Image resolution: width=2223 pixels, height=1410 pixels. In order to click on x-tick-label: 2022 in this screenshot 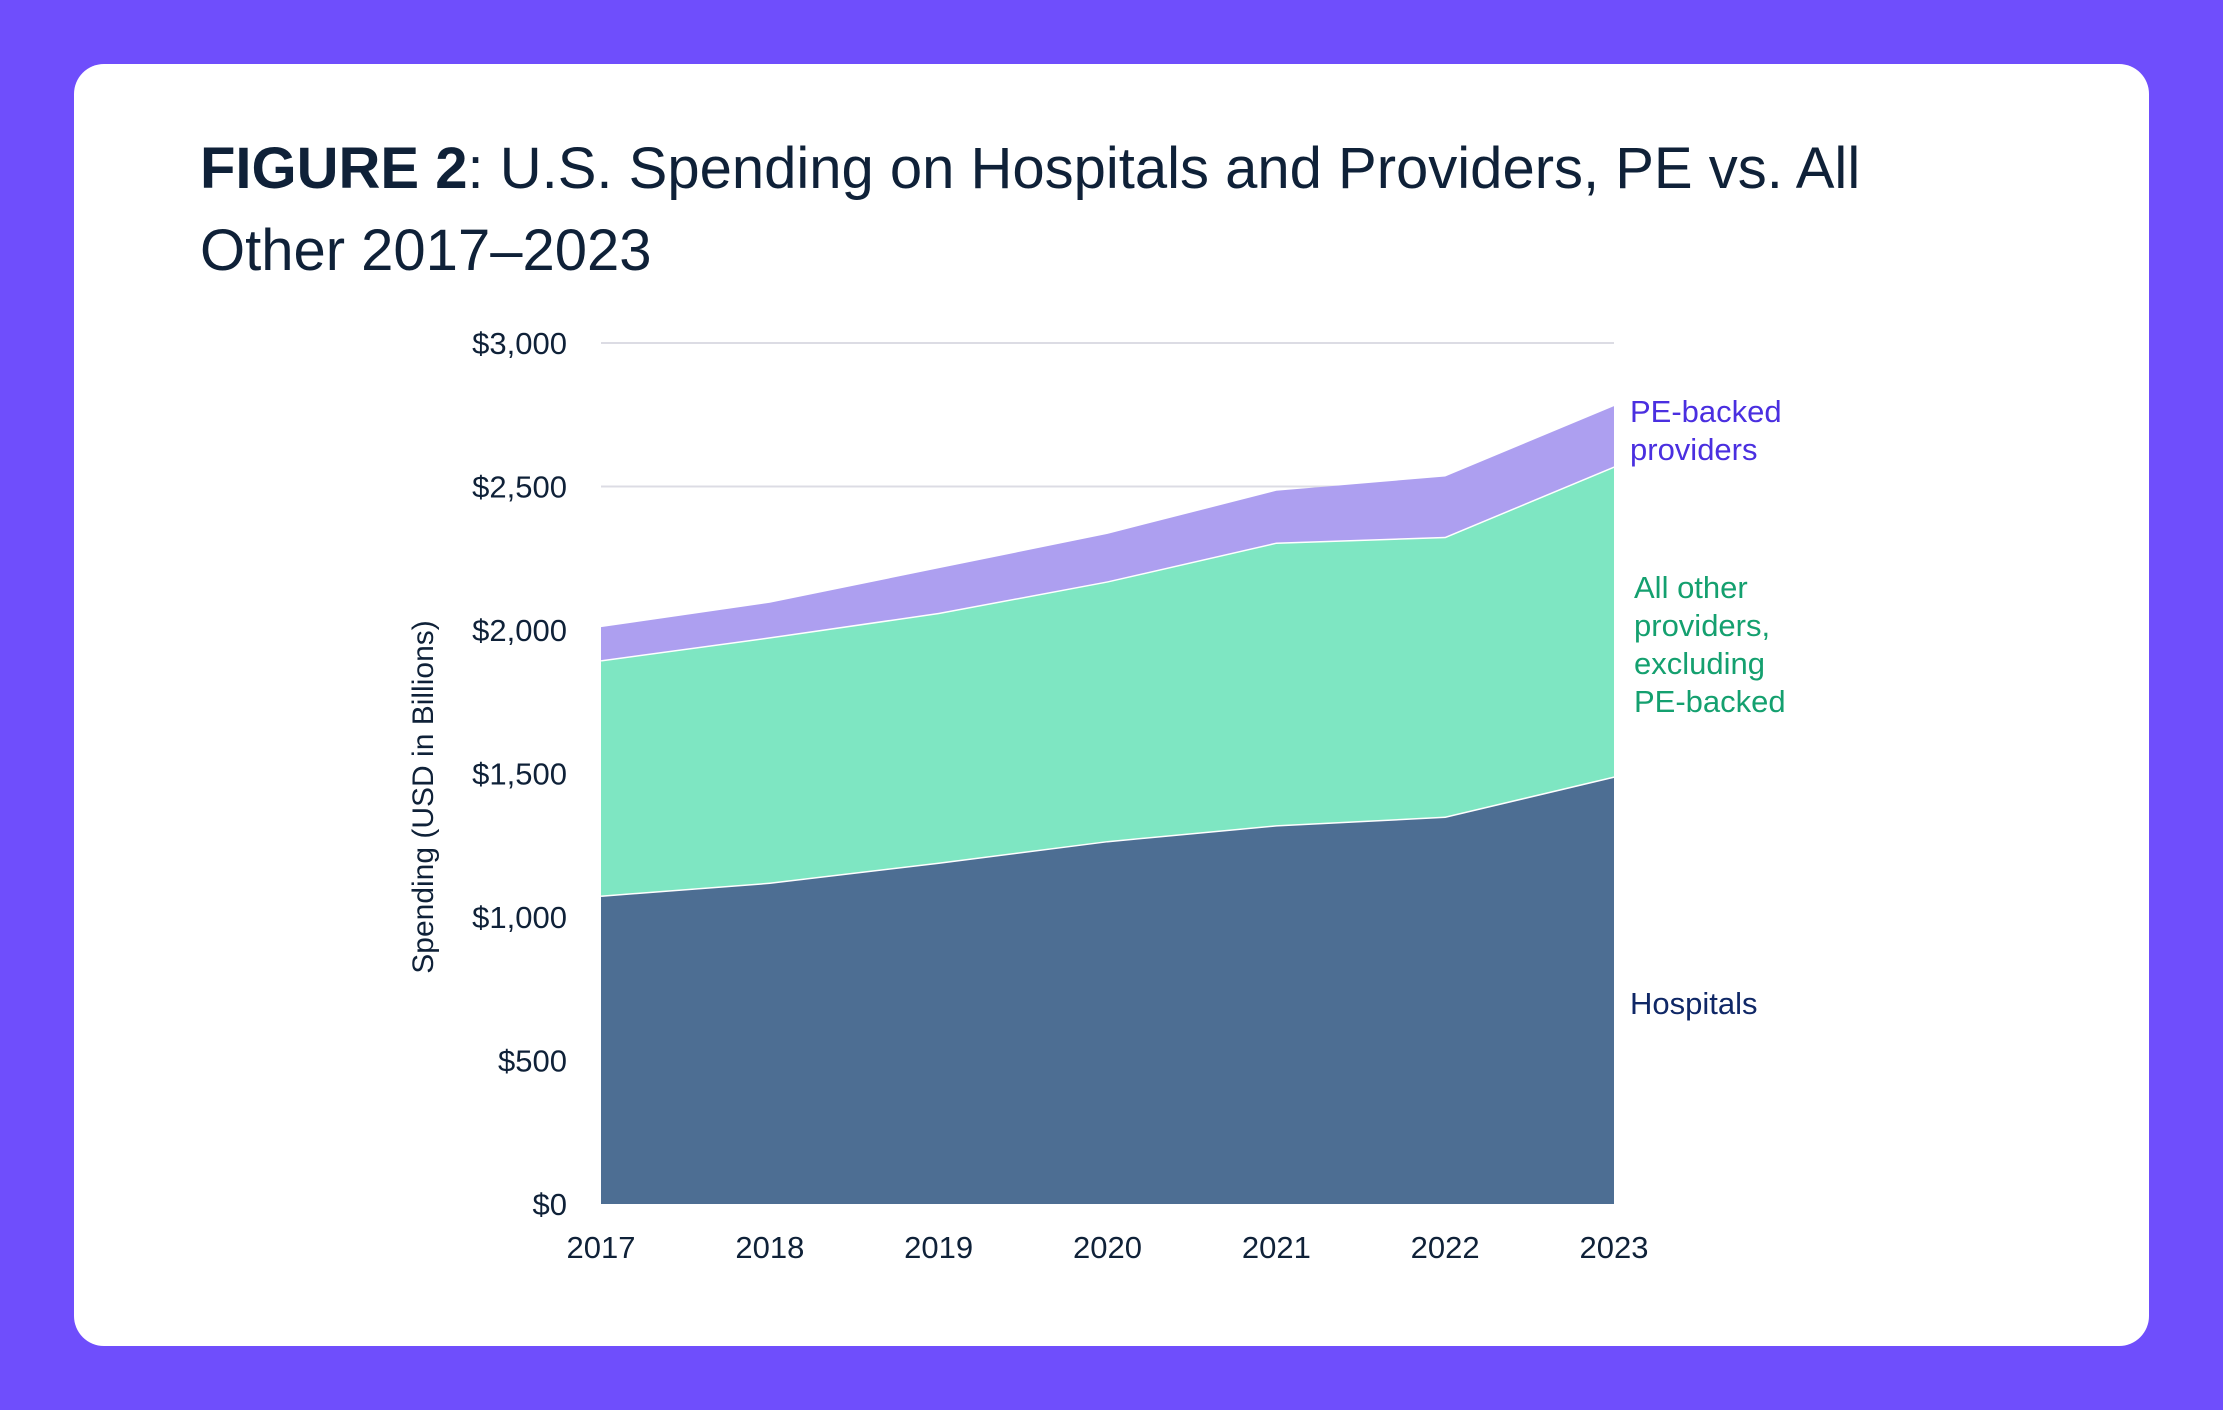, I will do `click(1445, 1247)`.